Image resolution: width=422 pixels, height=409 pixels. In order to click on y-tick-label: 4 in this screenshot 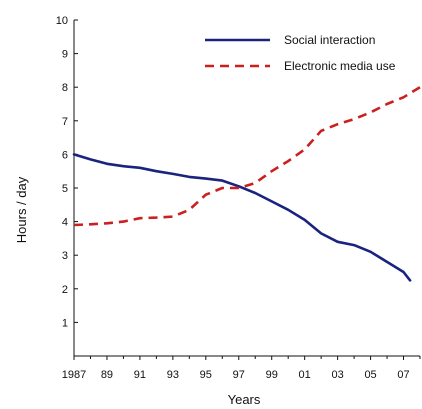, I will do `click(65, 223)`.